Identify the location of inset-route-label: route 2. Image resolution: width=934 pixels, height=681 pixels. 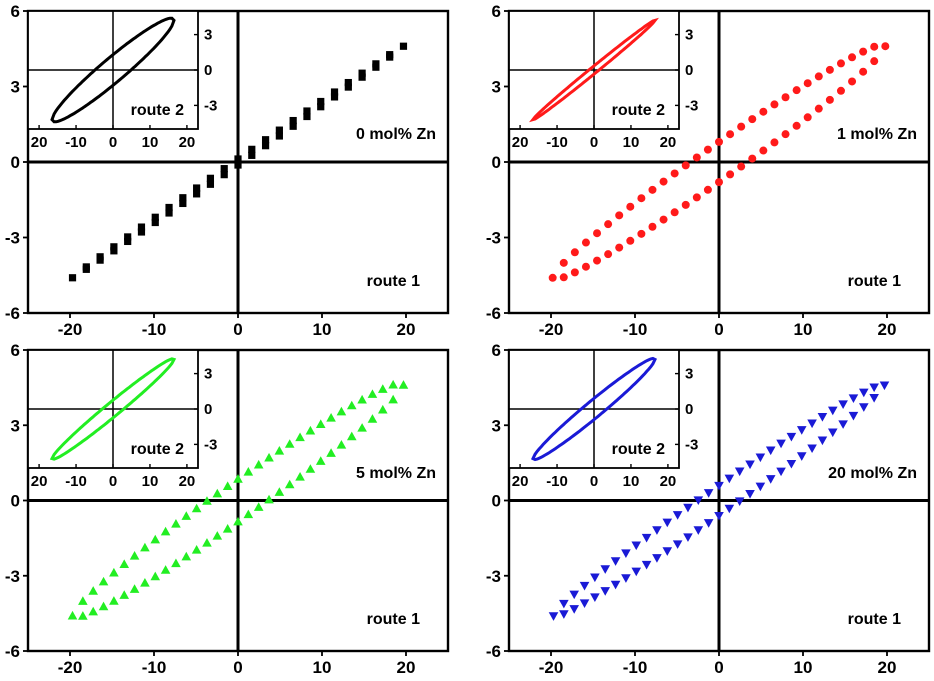
(638, 110).